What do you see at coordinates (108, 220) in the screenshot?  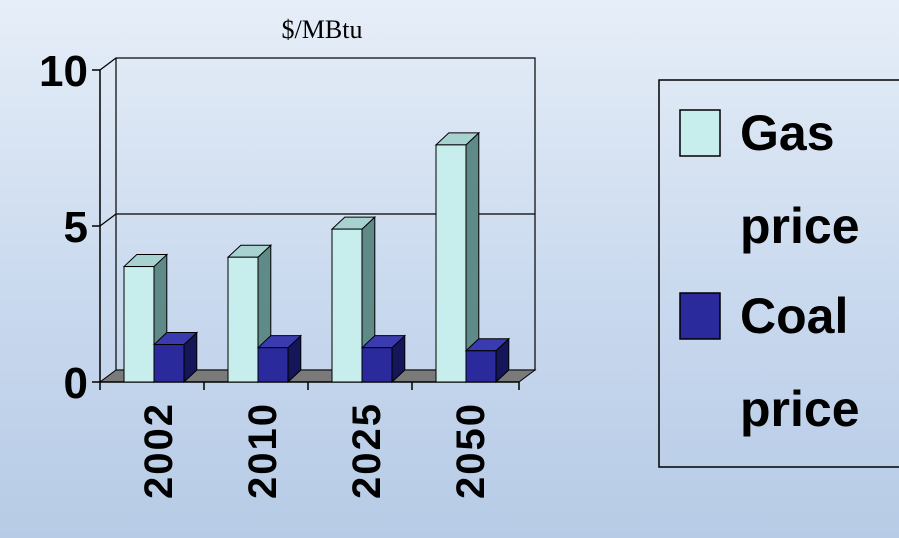 I see `gridline-side` at bounding box center [108, 220].